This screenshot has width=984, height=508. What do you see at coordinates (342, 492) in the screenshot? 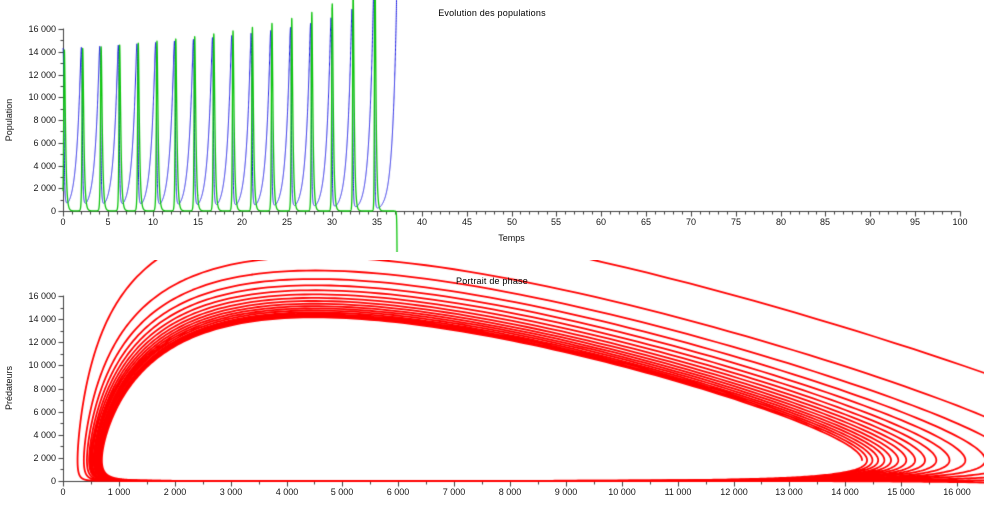
I see `x-tick-label: 5 000` at bounding box center [342, 492].